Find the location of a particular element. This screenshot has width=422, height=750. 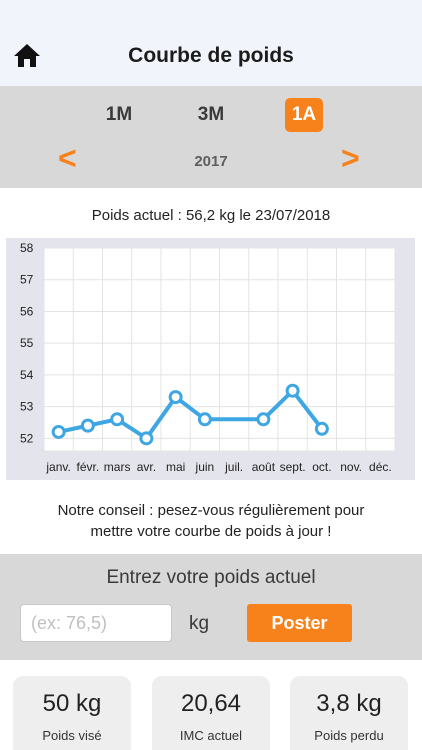

stat-value: 3,8 kg is located at coordinates (349, 703).